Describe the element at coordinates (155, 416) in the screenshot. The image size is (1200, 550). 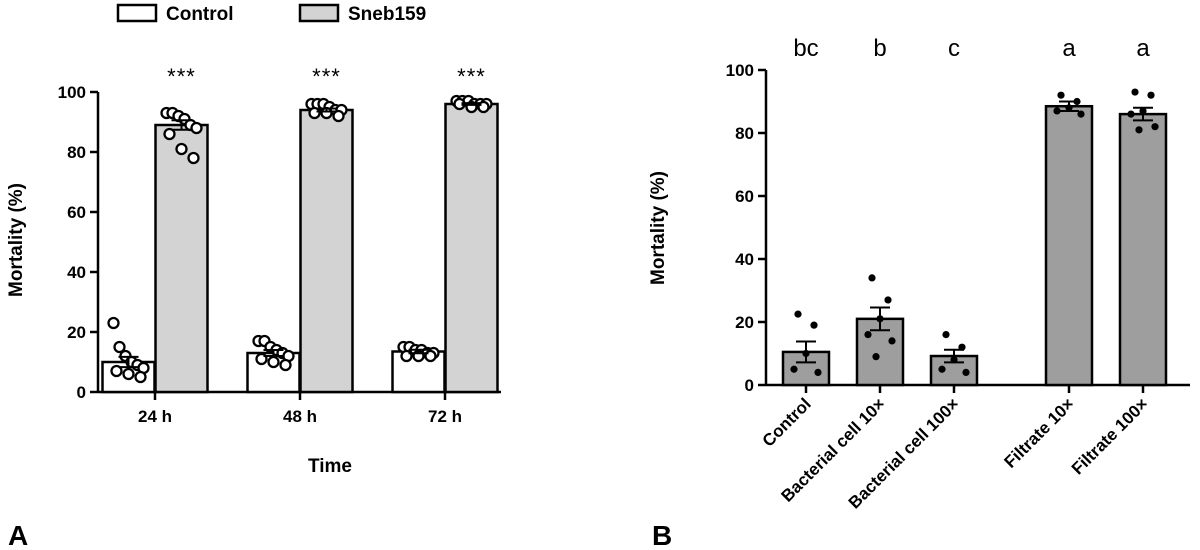
I see `x-tick-label: 24 h` at that location.